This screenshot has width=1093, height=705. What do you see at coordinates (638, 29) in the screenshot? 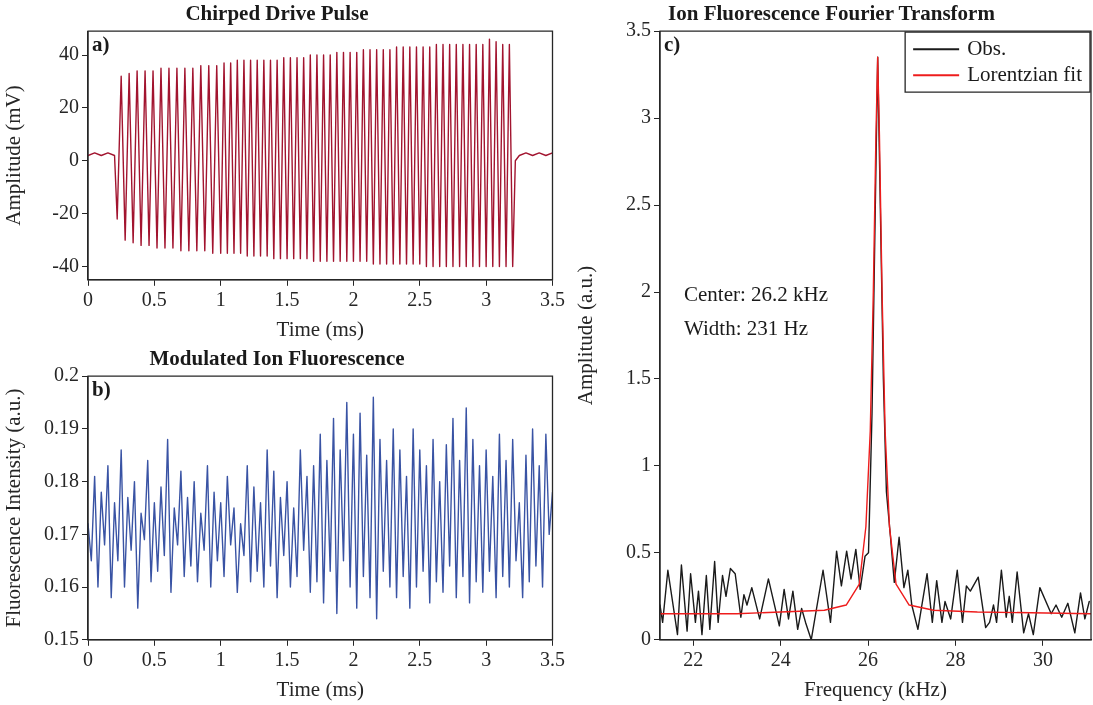
I see `y-tick-label: 3.5` at bounding box center [638, 29].